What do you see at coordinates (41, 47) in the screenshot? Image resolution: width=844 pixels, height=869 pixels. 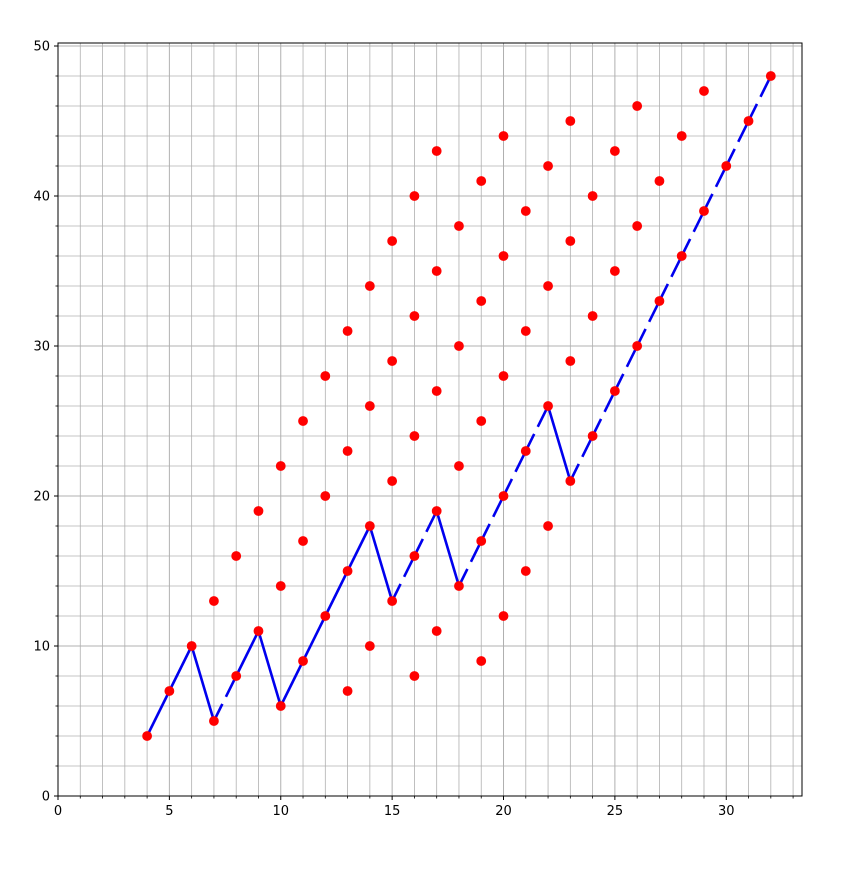 I see `y-tick-label: 50` at bounding box center [41, 47].